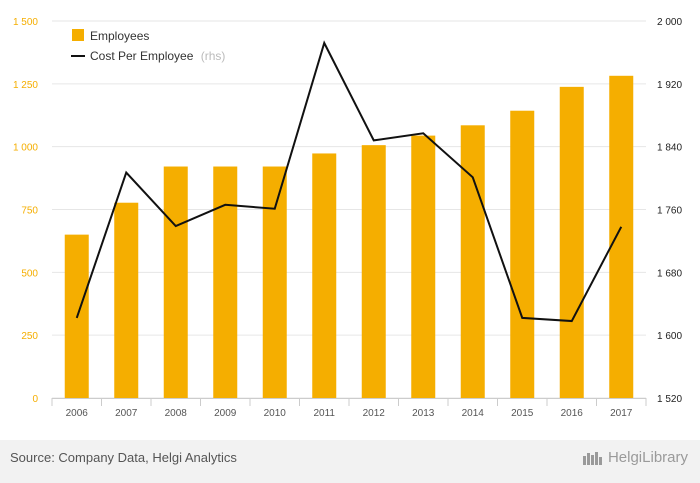  I want to click on right-tick-label: 1 760, so click(669, 211).